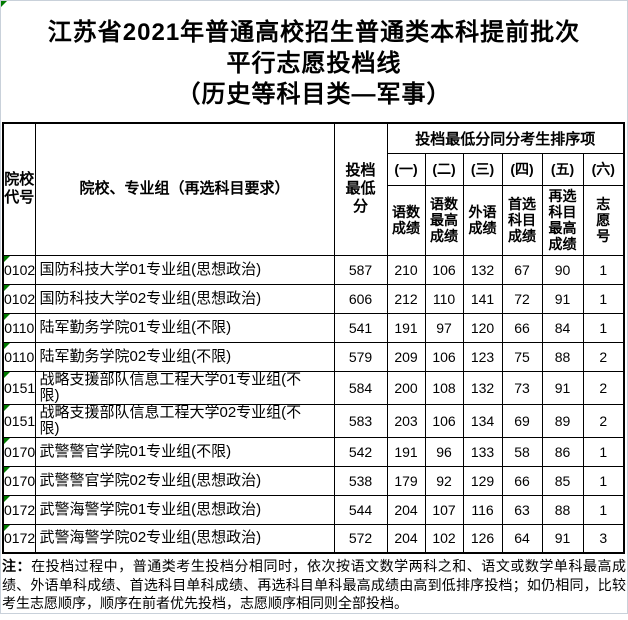 This screenshot has height=620, width=628. I want to click on header-rank-4-label: 首选 科目 成绩, so click(522, 220).